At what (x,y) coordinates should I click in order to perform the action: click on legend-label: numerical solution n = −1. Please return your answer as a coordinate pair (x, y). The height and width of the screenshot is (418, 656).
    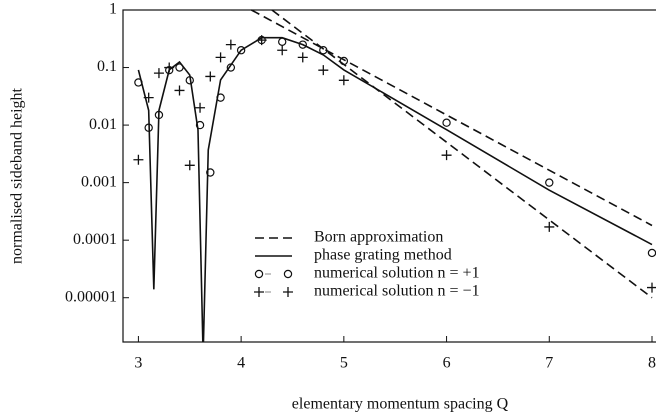
    Looking at the image, I should click on (397, 291).